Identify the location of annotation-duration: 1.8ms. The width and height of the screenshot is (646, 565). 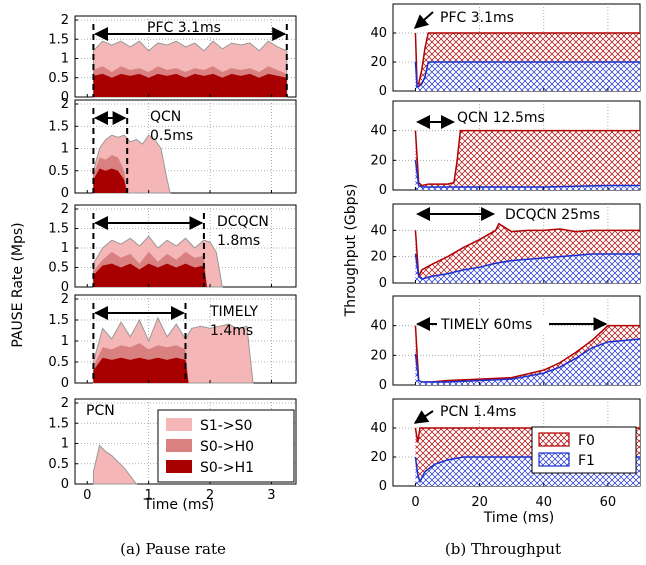
(238, 241).